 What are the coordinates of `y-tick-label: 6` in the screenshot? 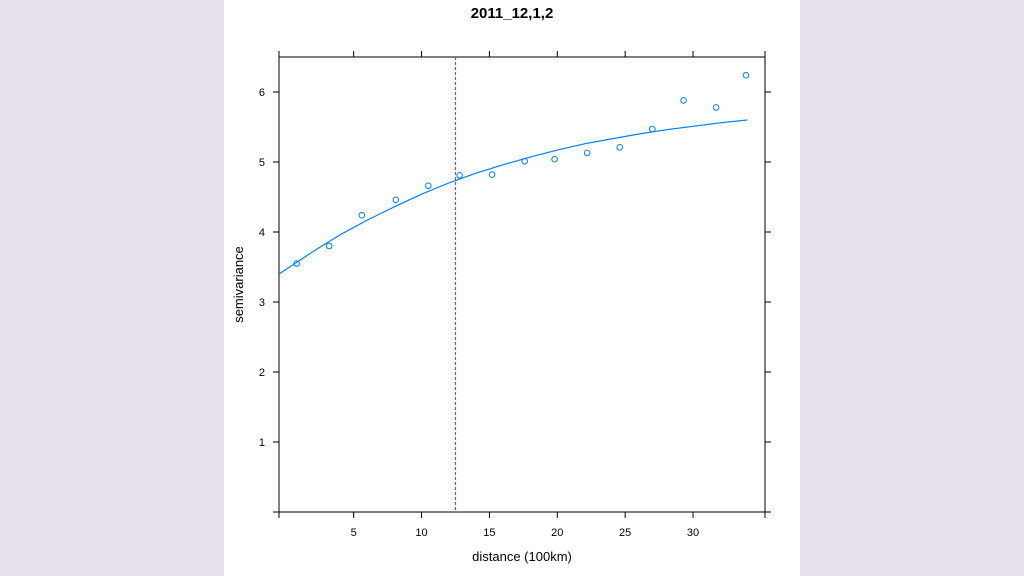 It's located at (262, 93).